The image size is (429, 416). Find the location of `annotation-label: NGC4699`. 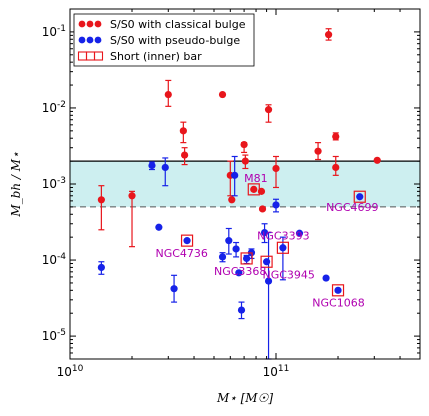

annotation-label: NGC4699 is located at coordinates (352, 207).